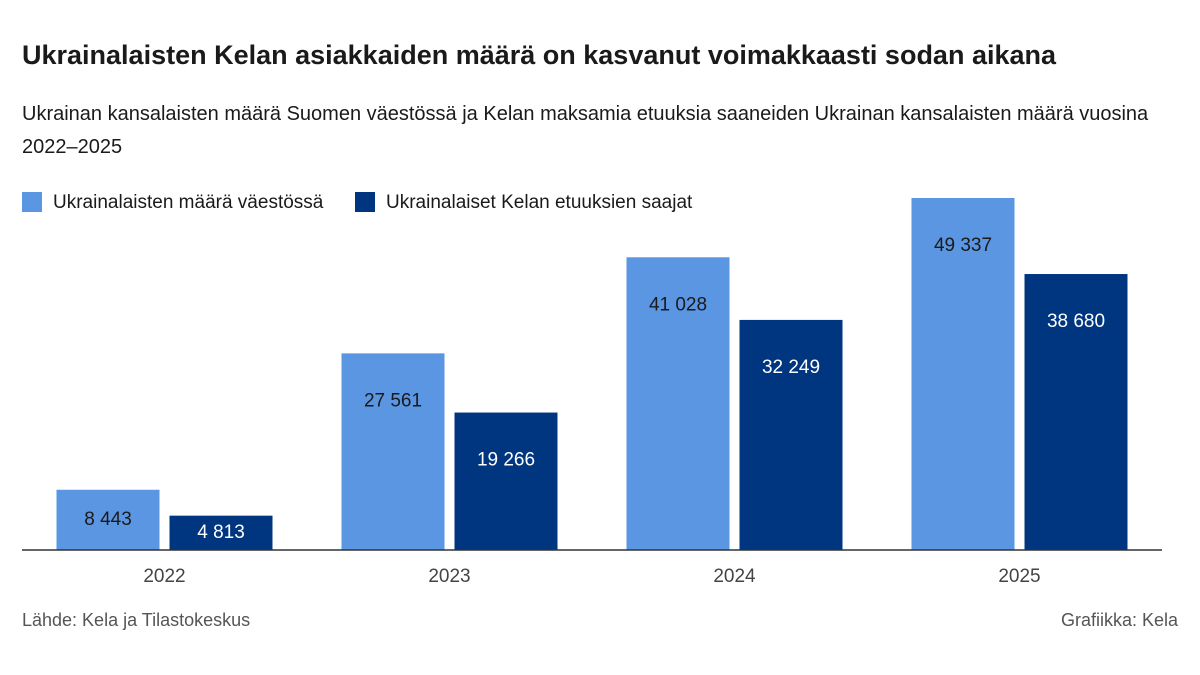 This screenshot has height=675, width=1200. I want to click on legend-label: Ukrainalaiset Kelan etuuksien saajat, so click(539, 202).